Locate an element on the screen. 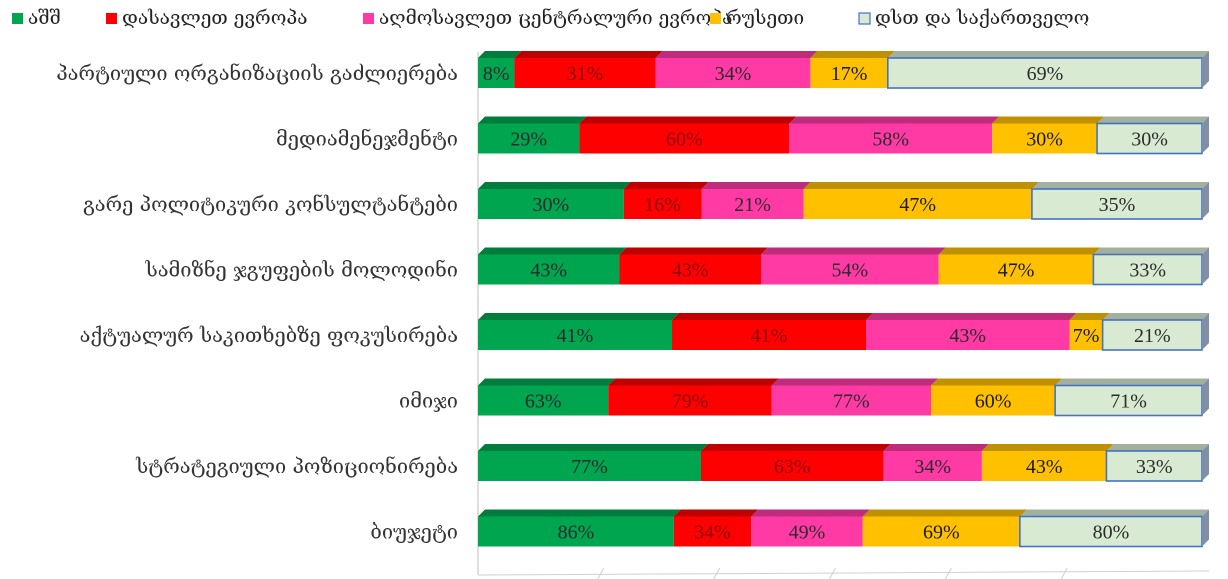 This screenshot has width=1228, height=579. category-label: სამიზნე ჯგუფების მოლოდინი is located at coordinates (301, 270).